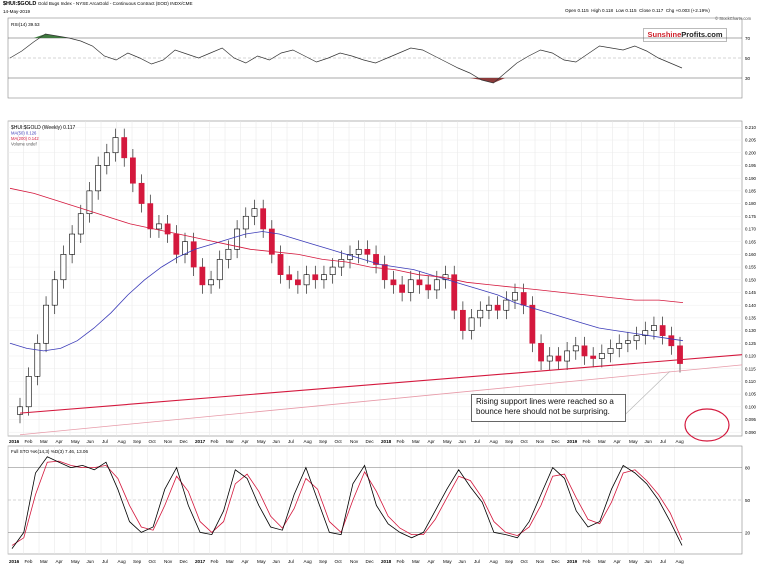 The width and height of the screenshot is (765, 566). Describe the element at coordinates (702, 34) in the screenshot. I see `logo-part2: Profits.com` at that location.